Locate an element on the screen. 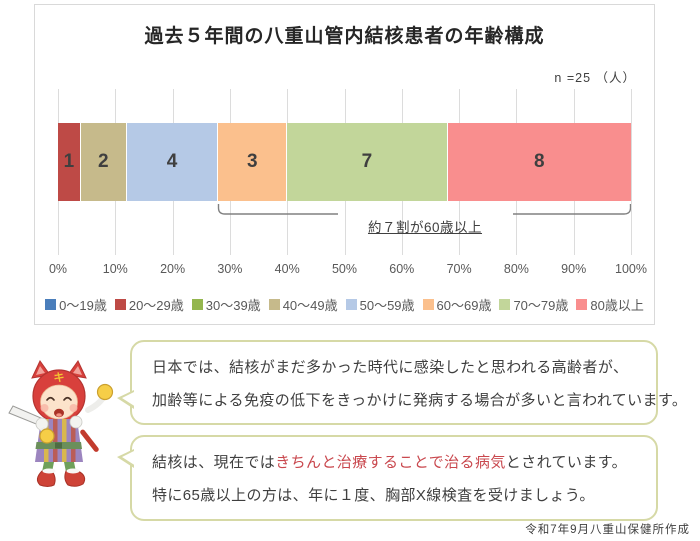 This screenshot has height=541, width=700. annotation-bracket is located at coordinates (424, 209).